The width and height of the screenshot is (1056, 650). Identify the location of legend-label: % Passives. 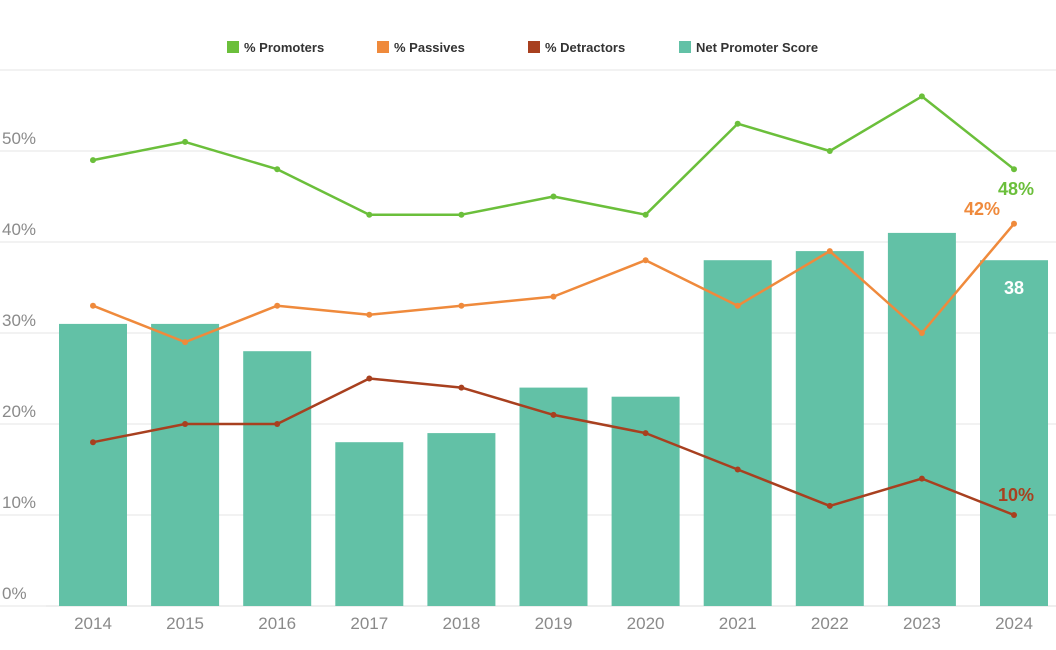
(429, 47).